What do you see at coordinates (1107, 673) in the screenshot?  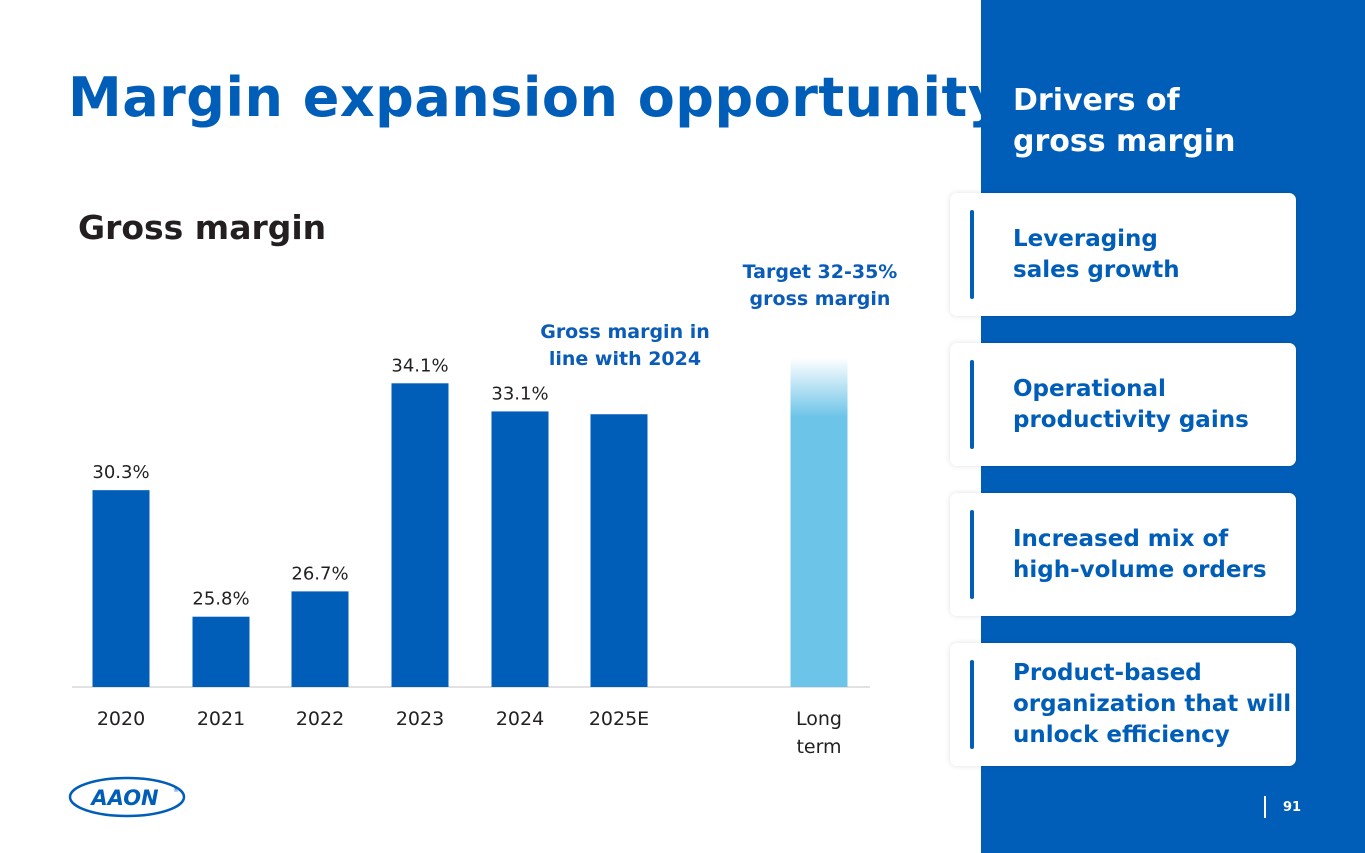 I see `driver-line: Product-based` at bounding box center [1107, 673].